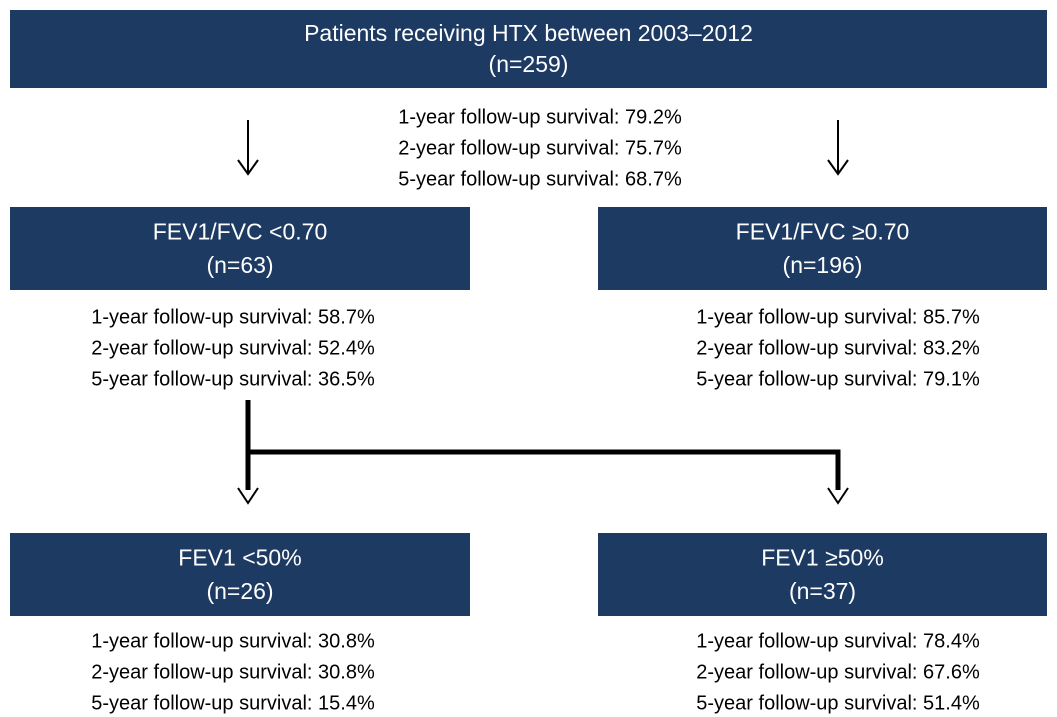  I want to click on survival-line: 1-year follow-up survival: 79.2%, so click(540, 117).